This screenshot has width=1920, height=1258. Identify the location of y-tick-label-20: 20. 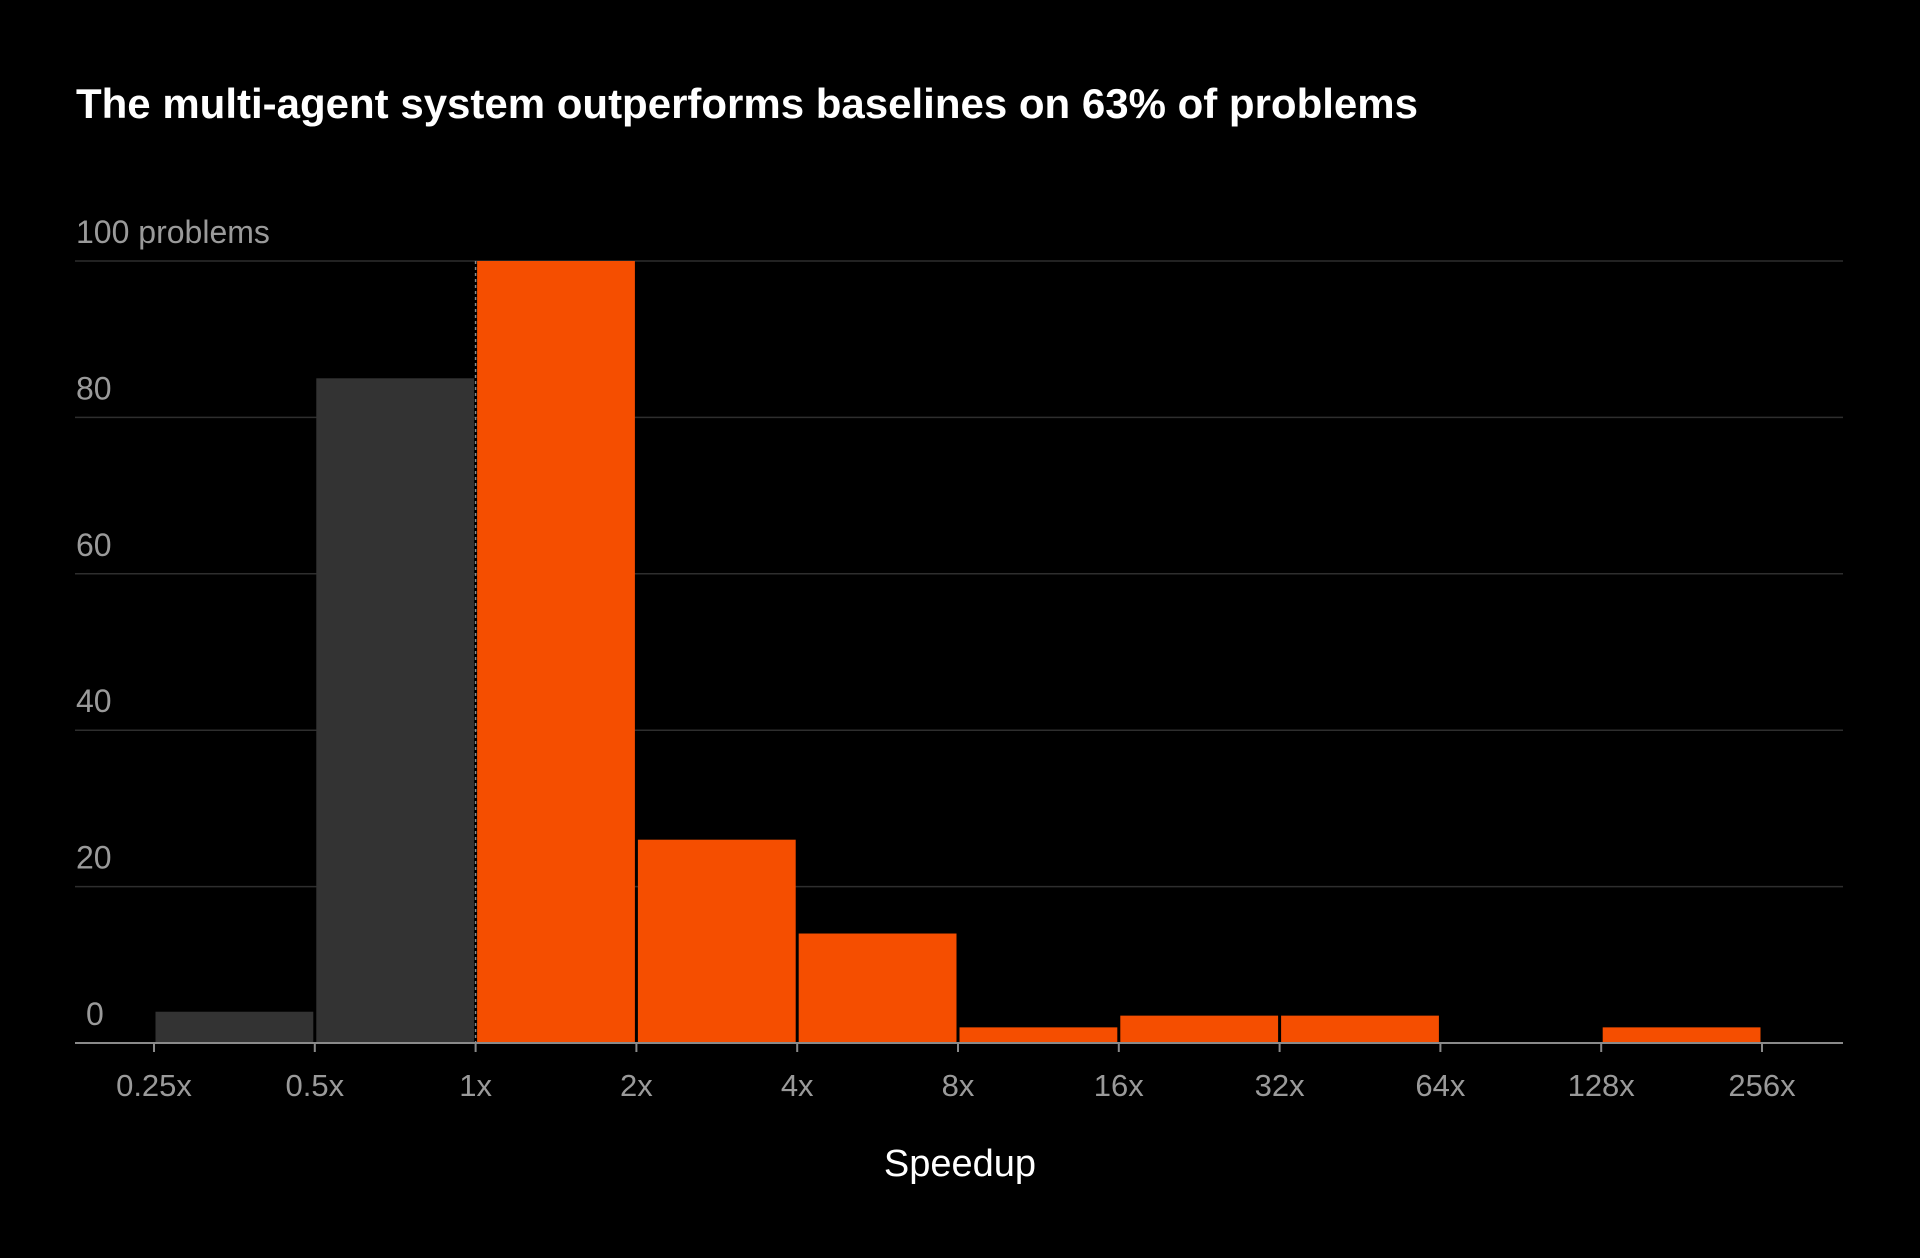
(94, 858).